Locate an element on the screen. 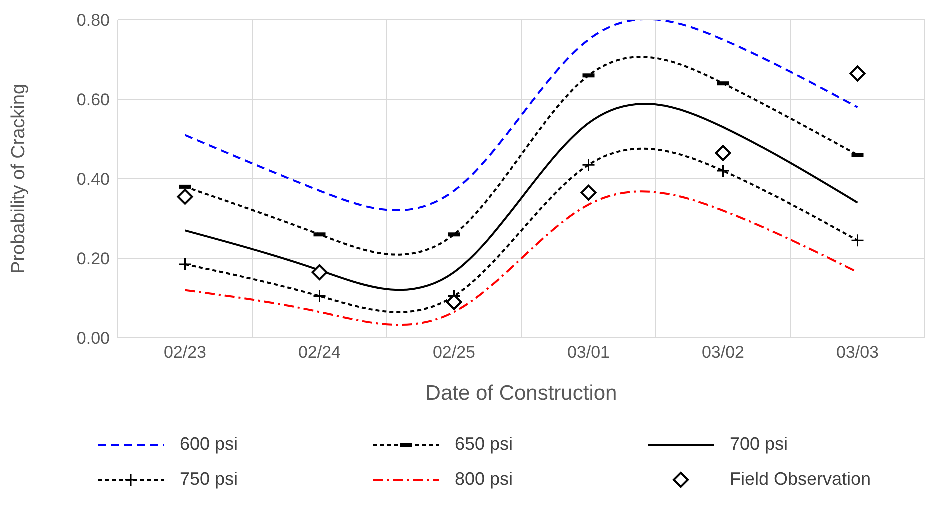  y-tick-label: 0.00 is located at coordinates (93, 338).